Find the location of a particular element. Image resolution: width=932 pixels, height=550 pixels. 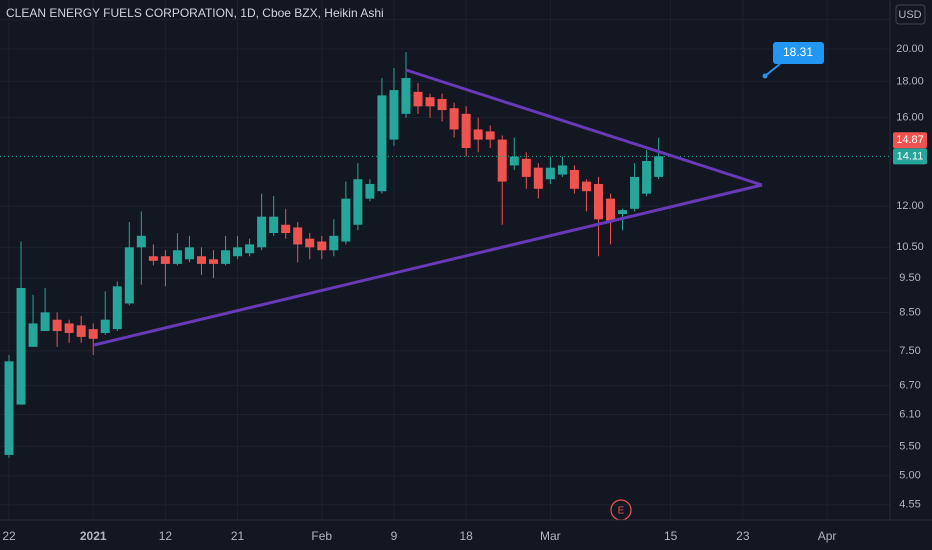

y-tick-label: 6.10 is located at coordinates (909, 414).